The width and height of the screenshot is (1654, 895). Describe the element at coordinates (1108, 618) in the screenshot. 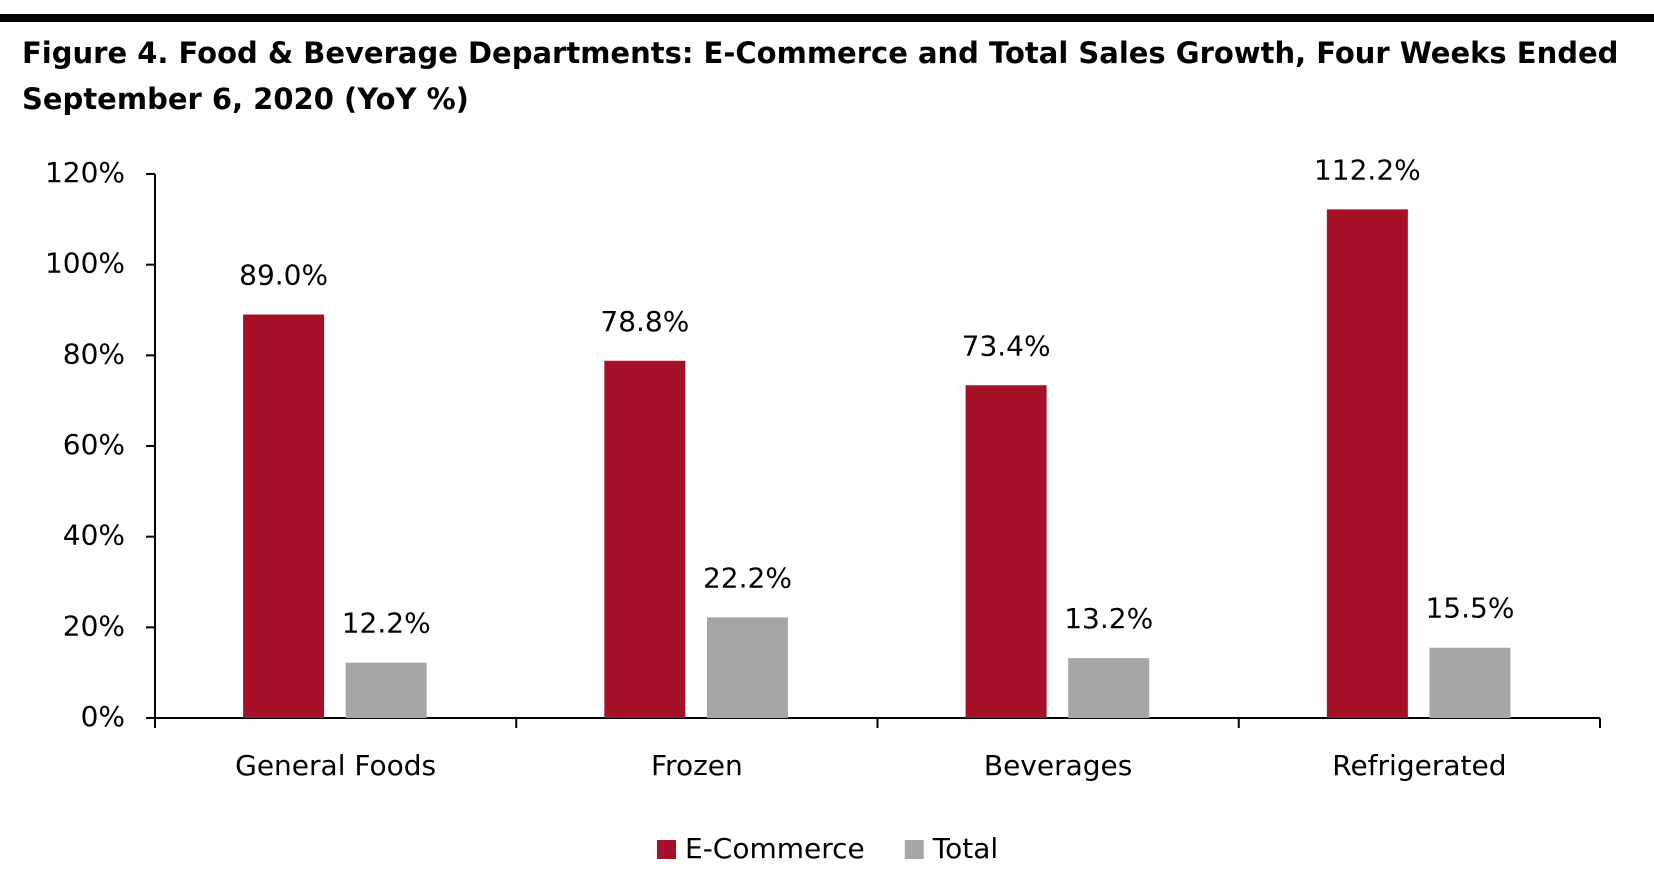

I see `value-label: 13.2%` at that location.